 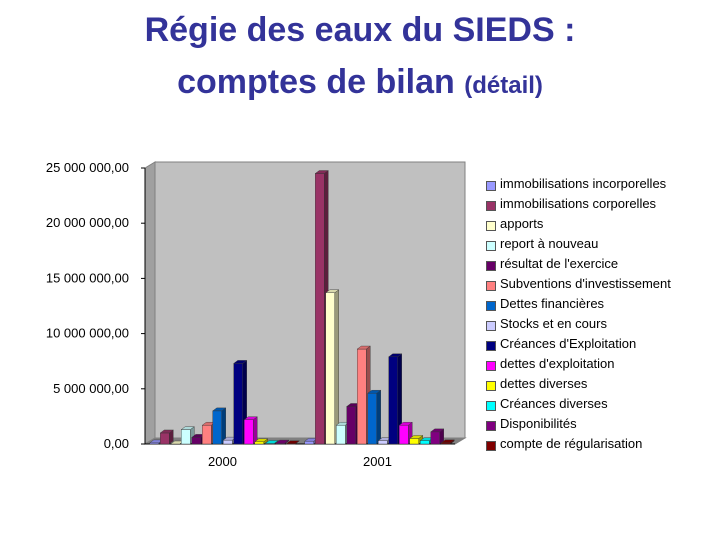 What do you see at coordinates (87, 167) in the screenshot?
I see `y-tick-label: 25 000 000,00` at bounding box center [87, 167].